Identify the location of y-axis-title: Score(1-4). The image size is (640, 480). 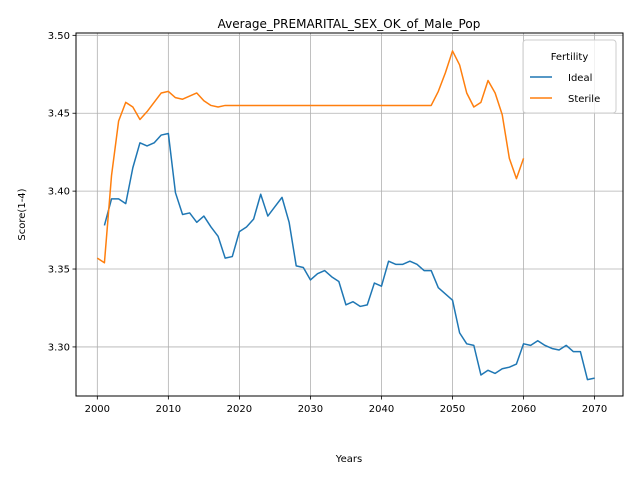
(22, 214).